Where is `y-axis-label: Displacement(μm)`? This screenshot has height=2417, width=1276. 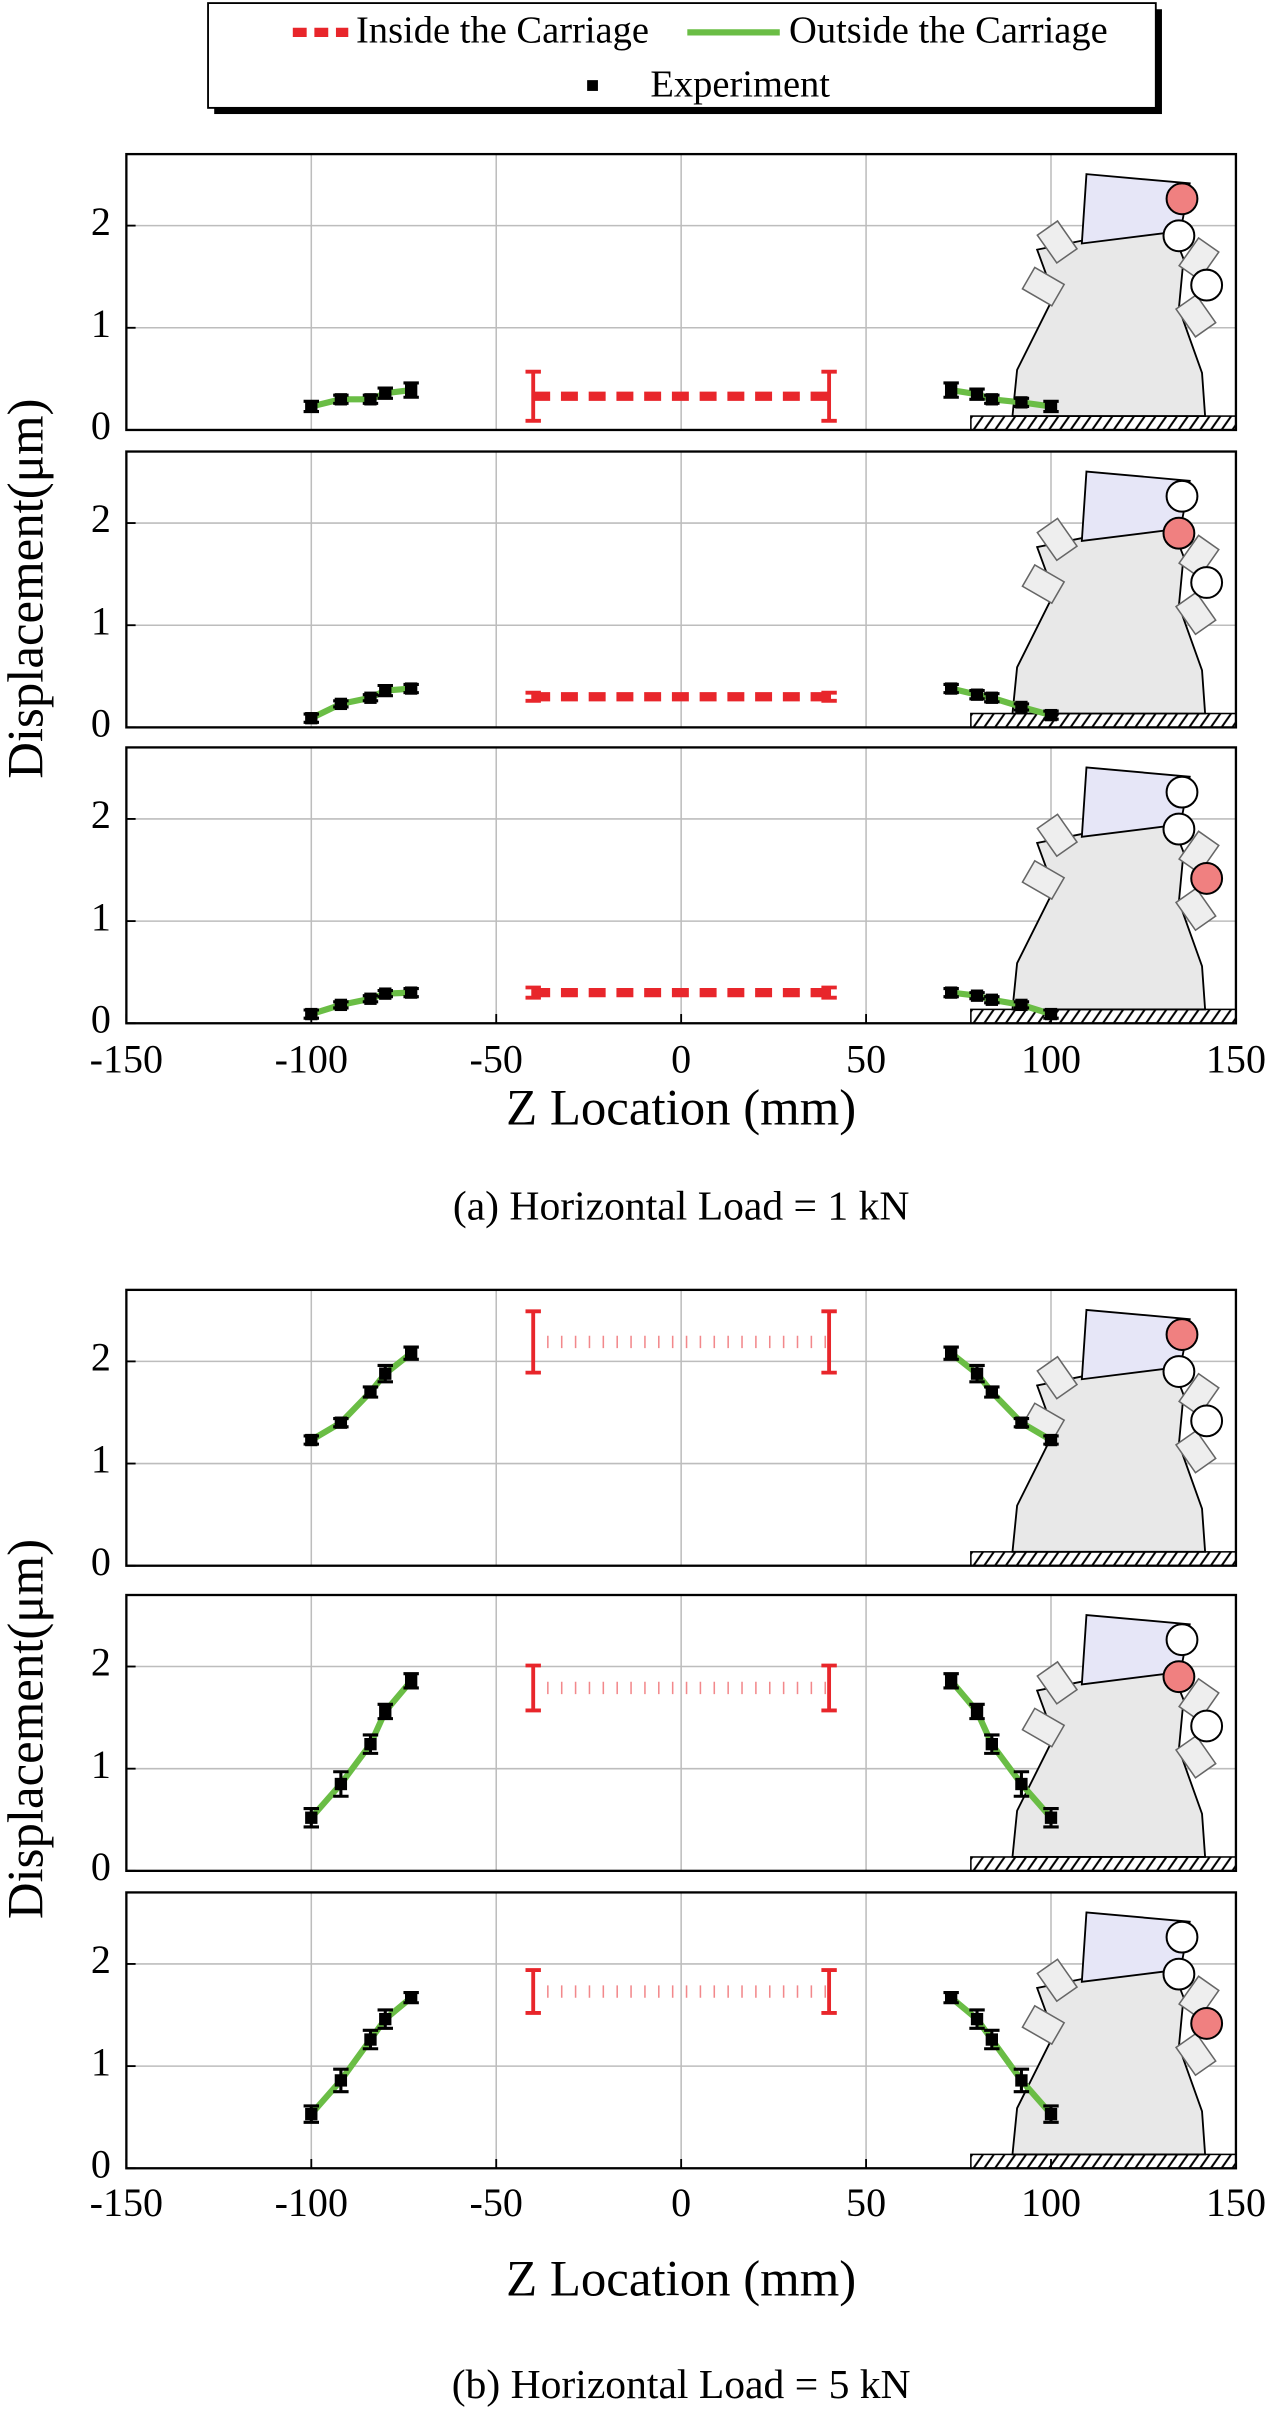
y-axis-label: Displacement(μm) is located at coordinates (26, 589).